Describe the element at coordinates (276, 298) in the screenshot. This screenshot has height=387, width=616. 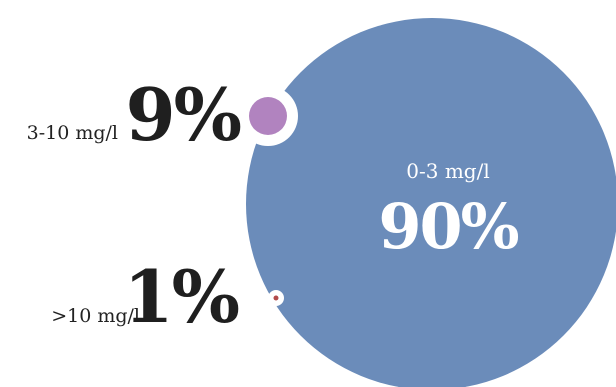
I see `bubble-gt10` at that location.